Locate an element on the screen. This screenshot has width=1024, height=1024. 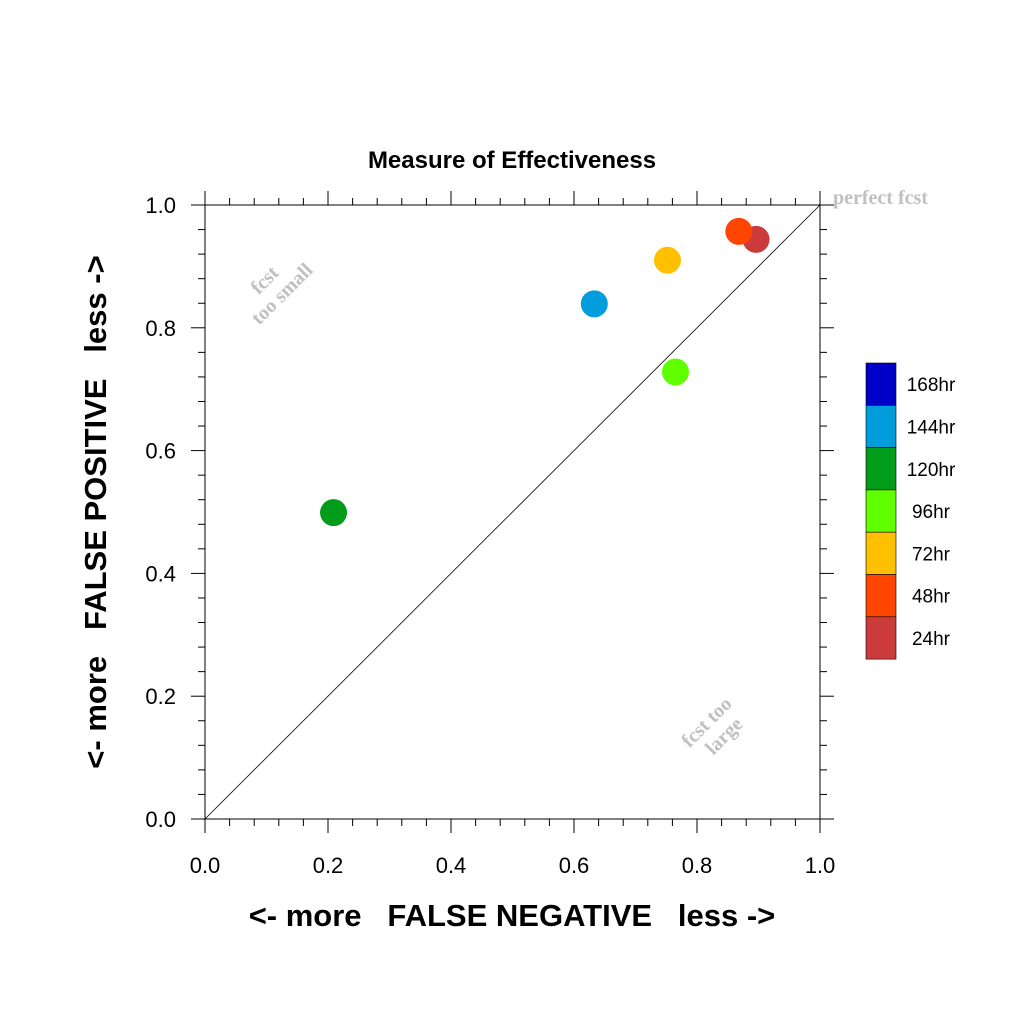
x-tick-label: 0.6 is located at coordinates (574, 865).